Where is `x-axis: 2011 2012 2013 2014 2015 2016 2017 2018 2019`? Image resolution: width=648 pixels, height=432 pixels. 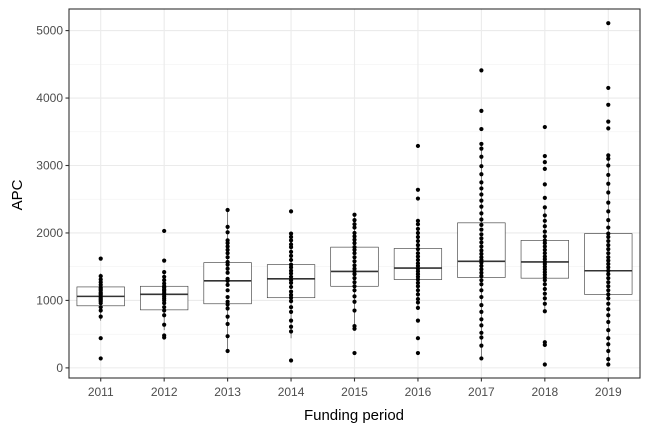
x-axis: 2011 2012 2013 2014 2015 2016 2017 2018 2019 is located at coordinates (355, 388).